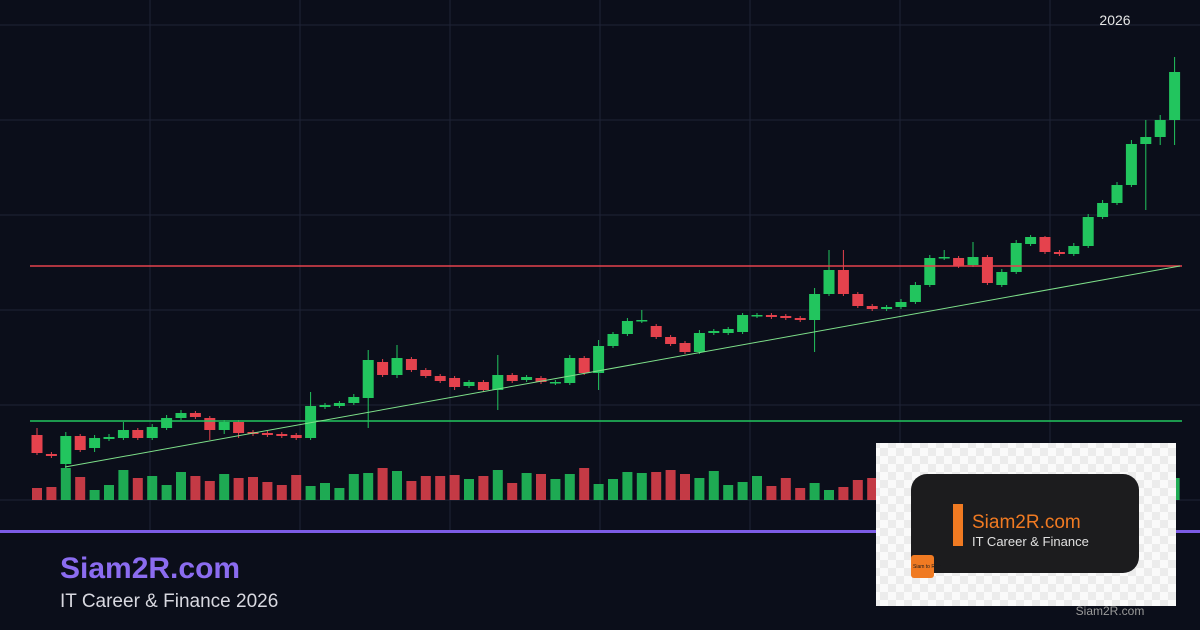 This screenshot has height=630, width=1200. What do you see at coordinates (958, 525) in the screenshot?
I see `logo-bar` at bounding box center [958, 525].